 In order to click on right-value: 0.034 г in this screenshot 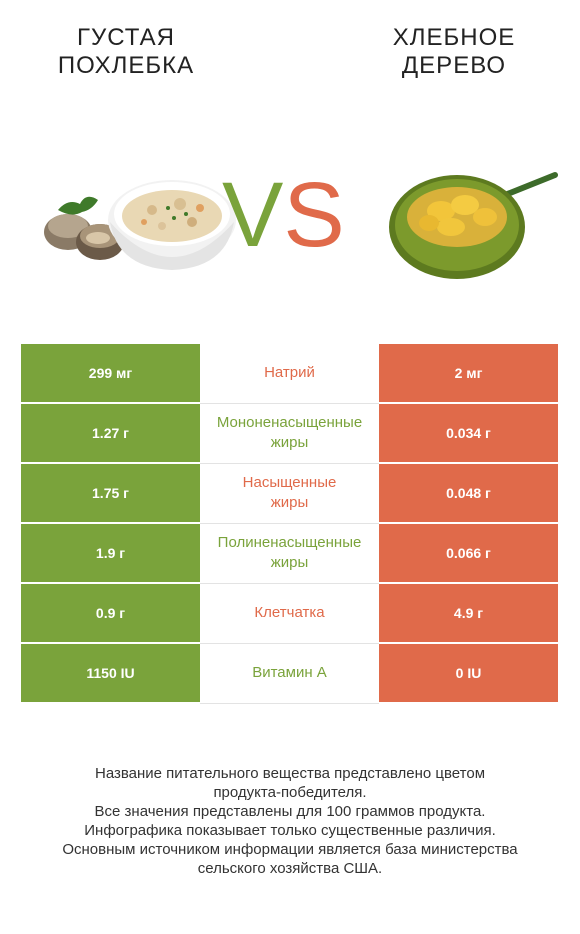, I will do `click(468, 433)`.